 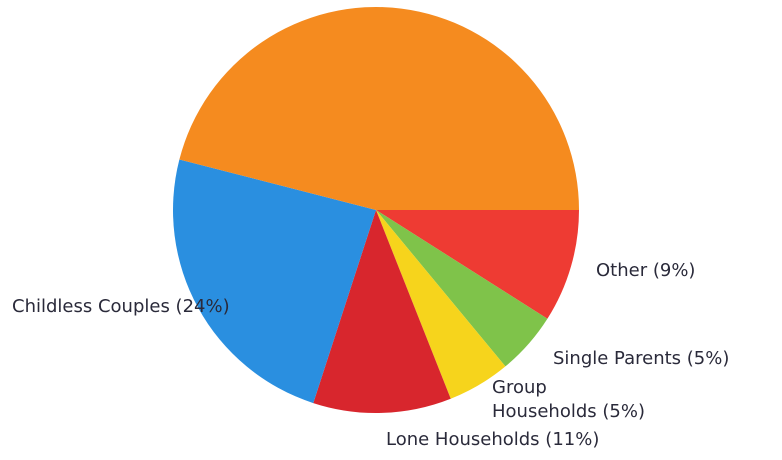 What do you see at coordinates (203, 306) in the screenshot?
I see `label-value: (24%)` at bounding box center [203, 306].